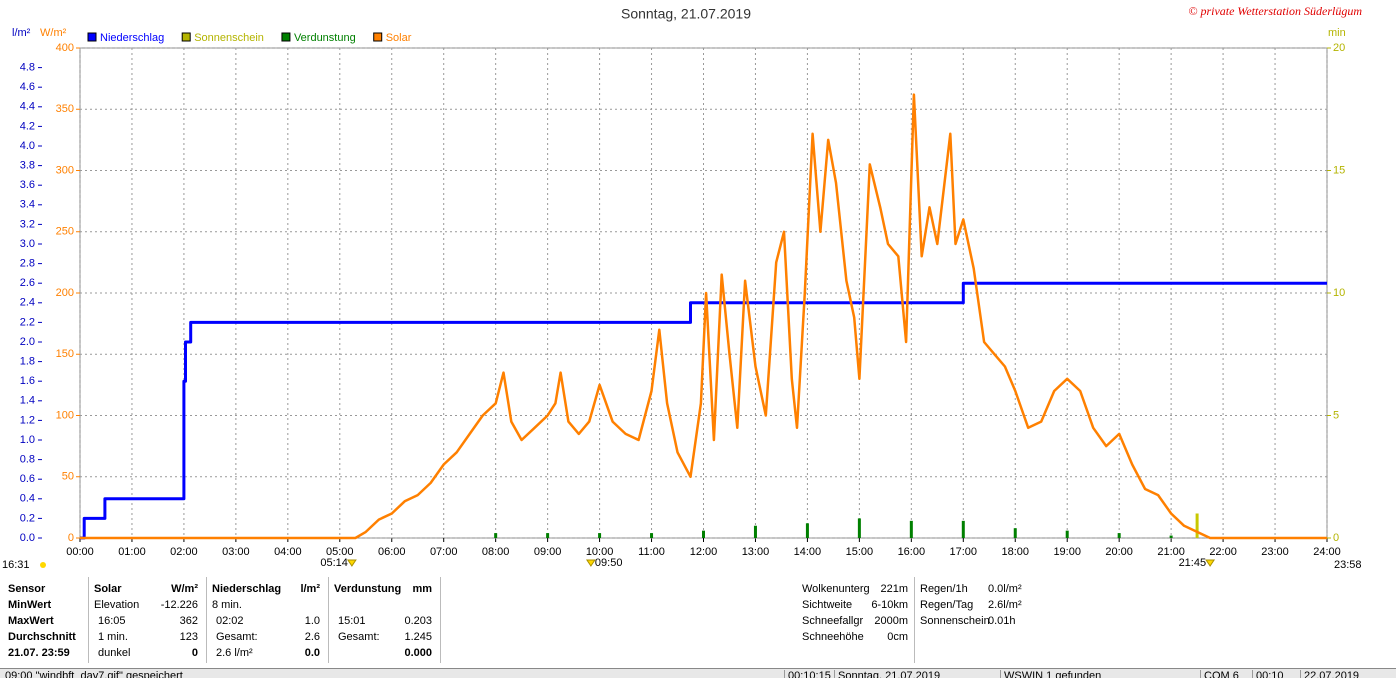 This screenshot has width=1396, height=678. I want to click on group-title: Verdunstung, so click(368, 589).